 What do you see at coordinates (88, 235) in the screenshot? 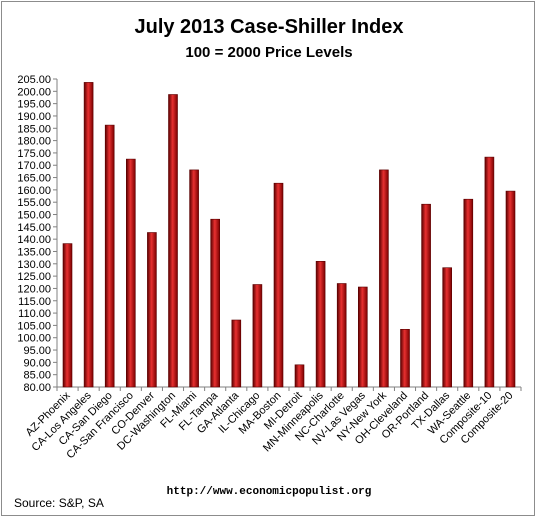
I see `bar-ca-los-angeles` at bounding box center [88, 235].